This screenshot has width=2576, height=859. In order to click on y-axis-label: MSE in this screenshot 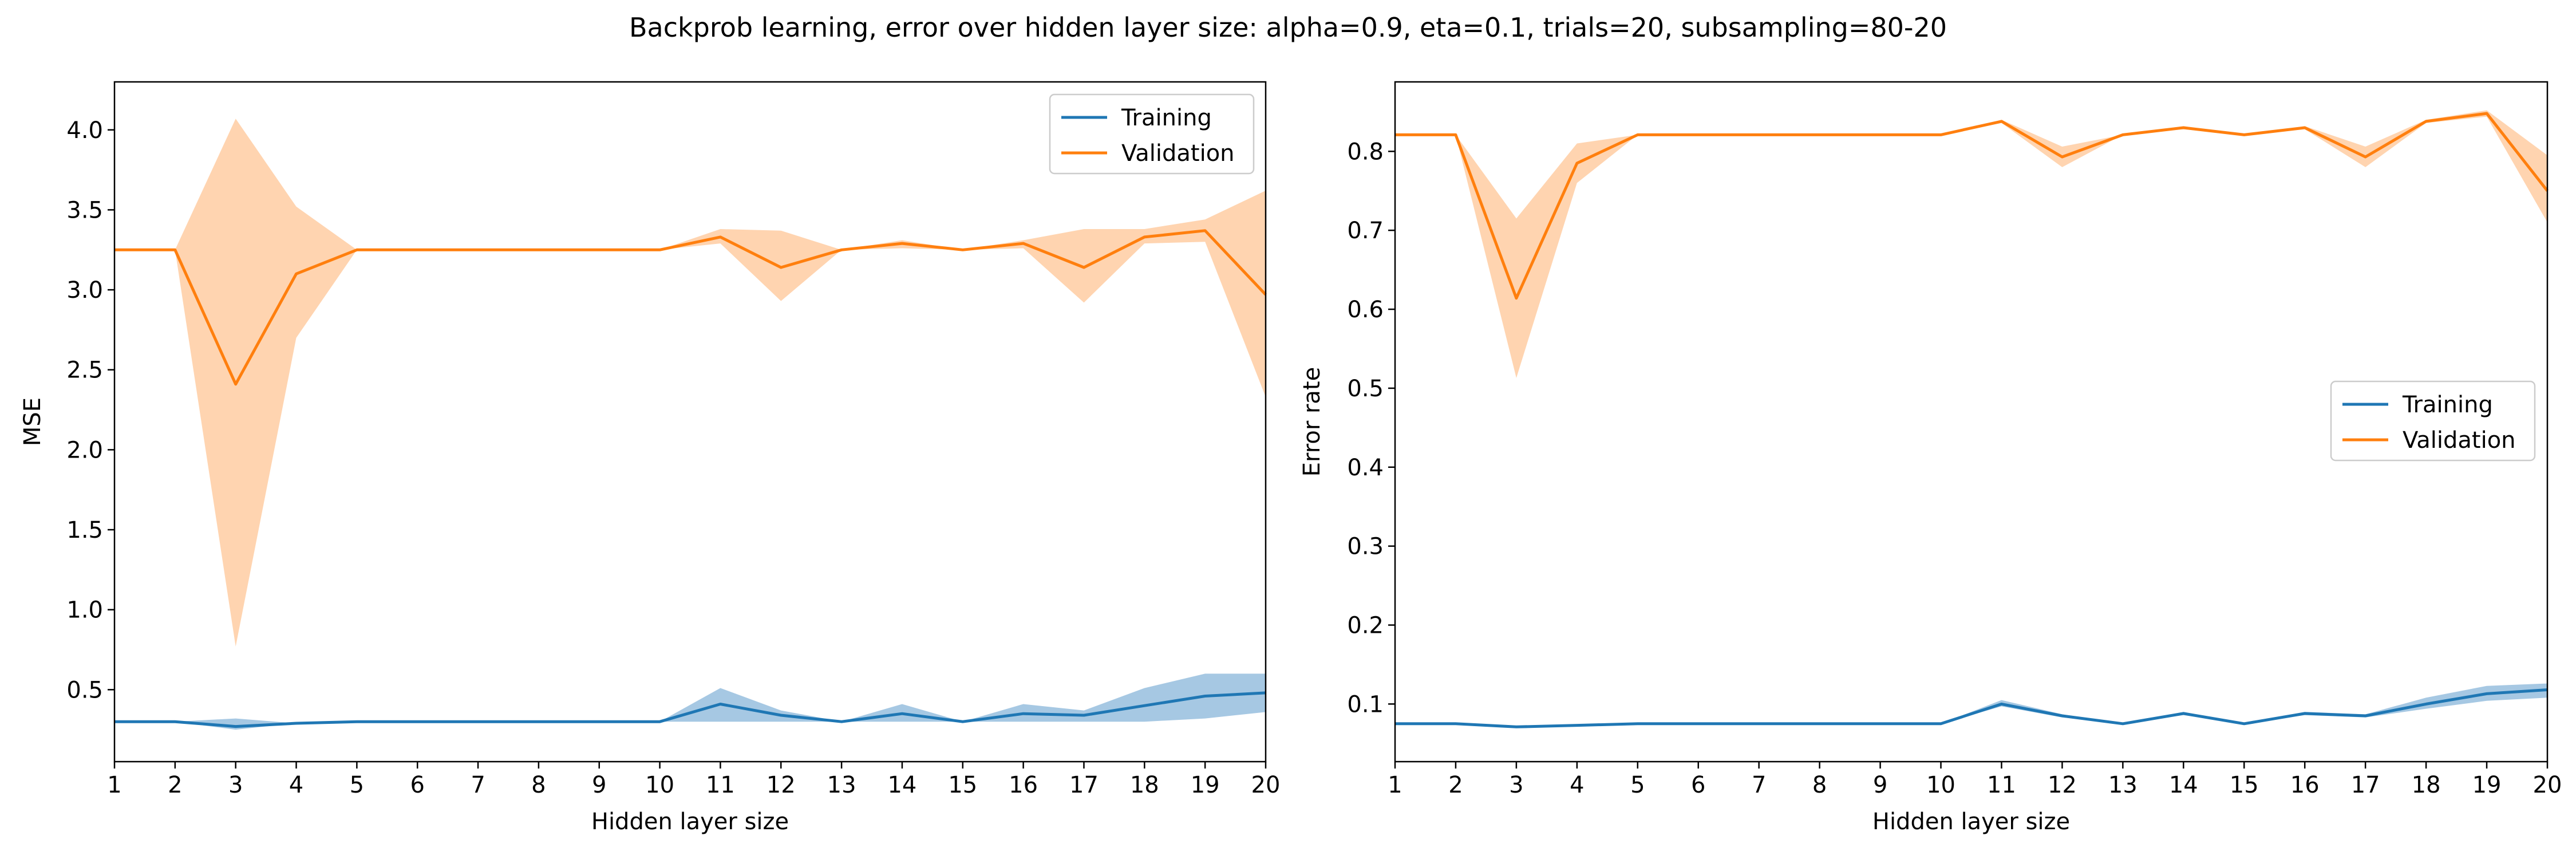, I will do `click(32, 421)`.